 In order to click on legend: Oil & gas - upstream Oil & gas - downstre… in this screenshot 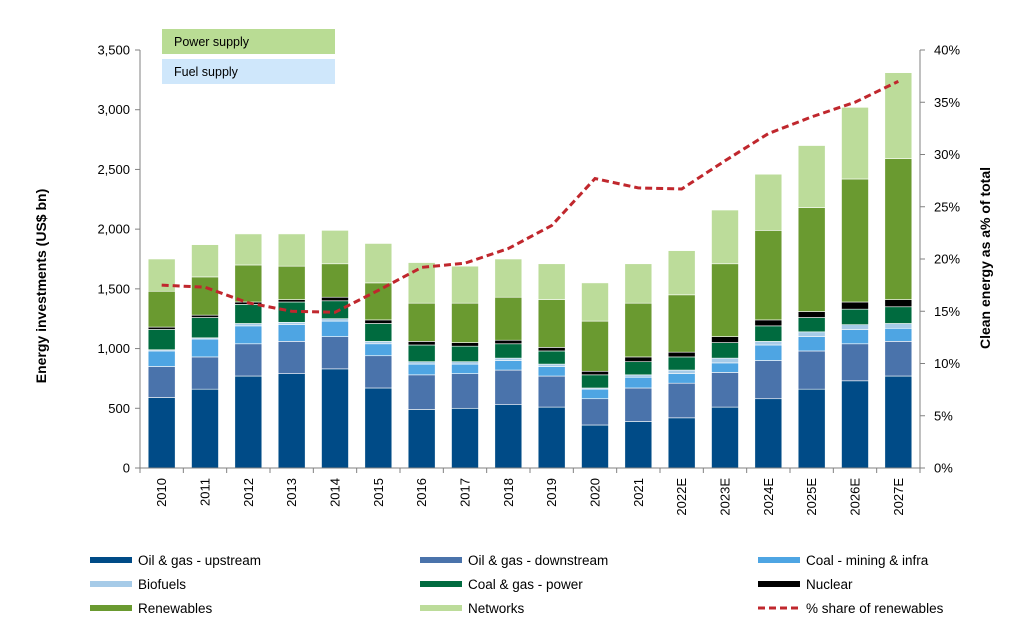, I will do `click(517, 584)`.